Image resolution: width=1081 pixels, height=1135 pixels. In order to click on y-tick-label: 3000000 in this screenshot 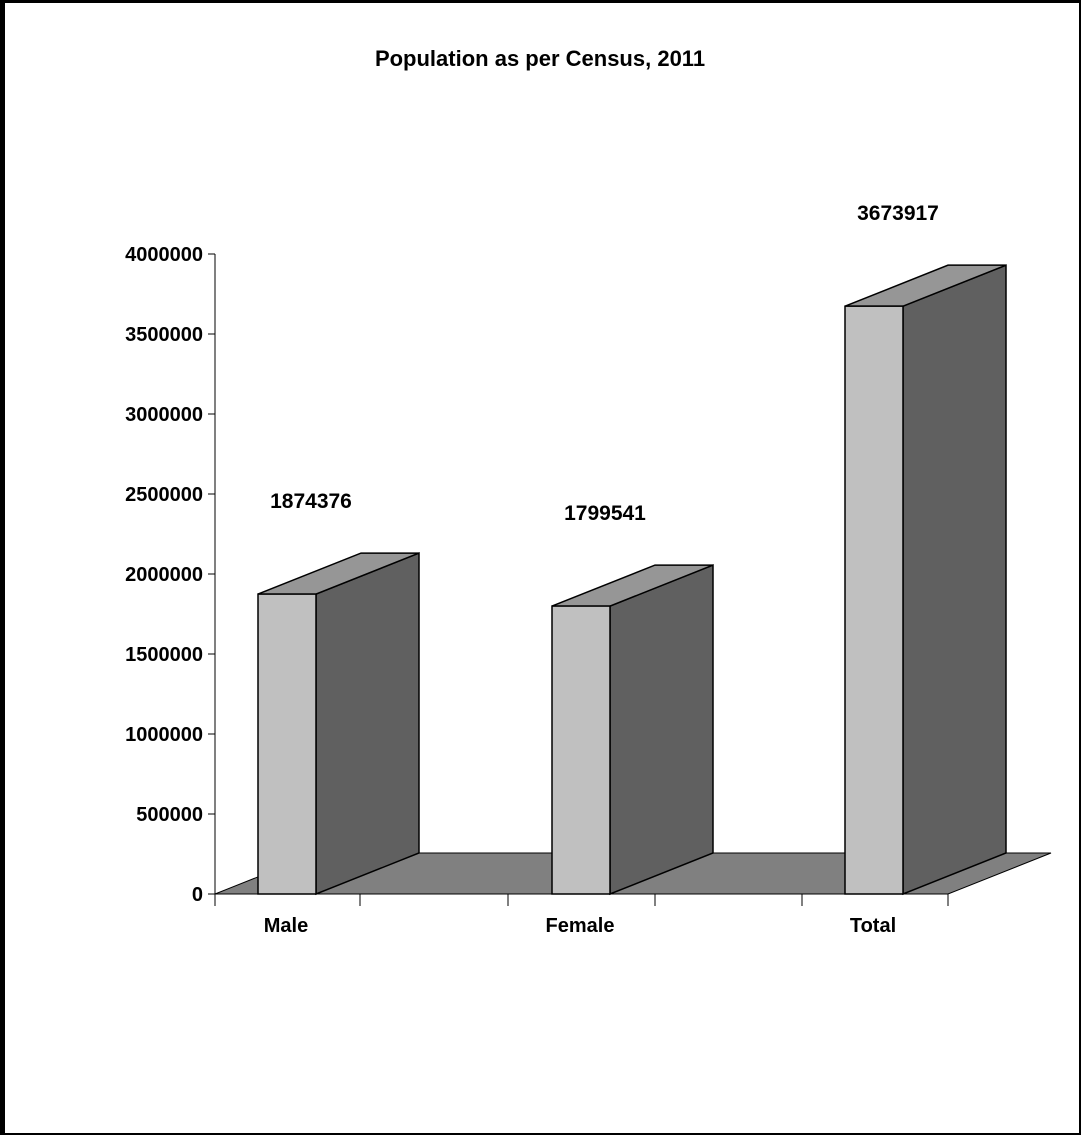, I will do `click(164, 415)`.